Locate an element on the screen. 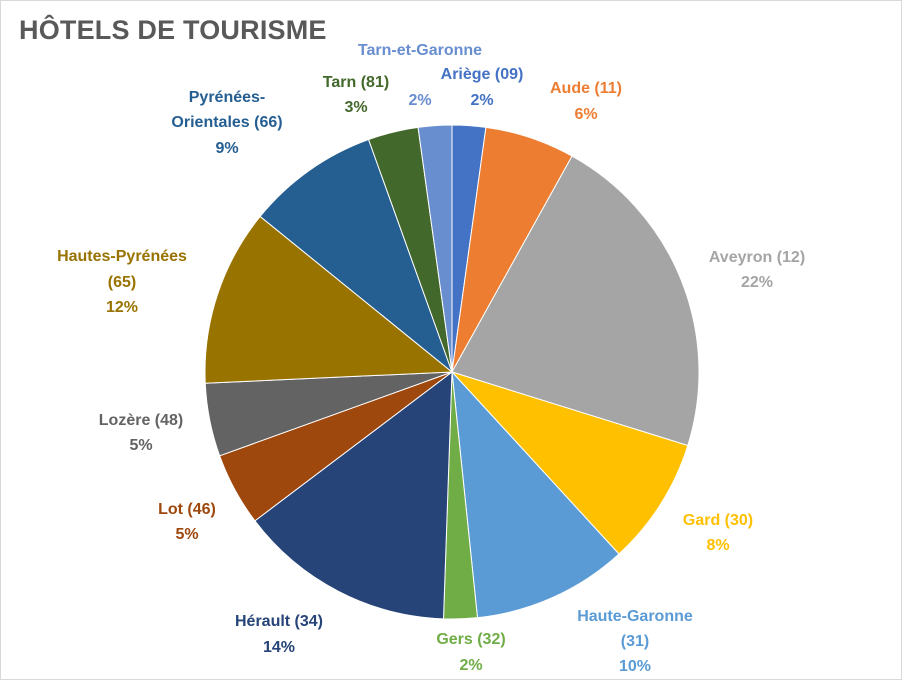  slice-name-text-line2: (65) is located at coordinates (122, 282).